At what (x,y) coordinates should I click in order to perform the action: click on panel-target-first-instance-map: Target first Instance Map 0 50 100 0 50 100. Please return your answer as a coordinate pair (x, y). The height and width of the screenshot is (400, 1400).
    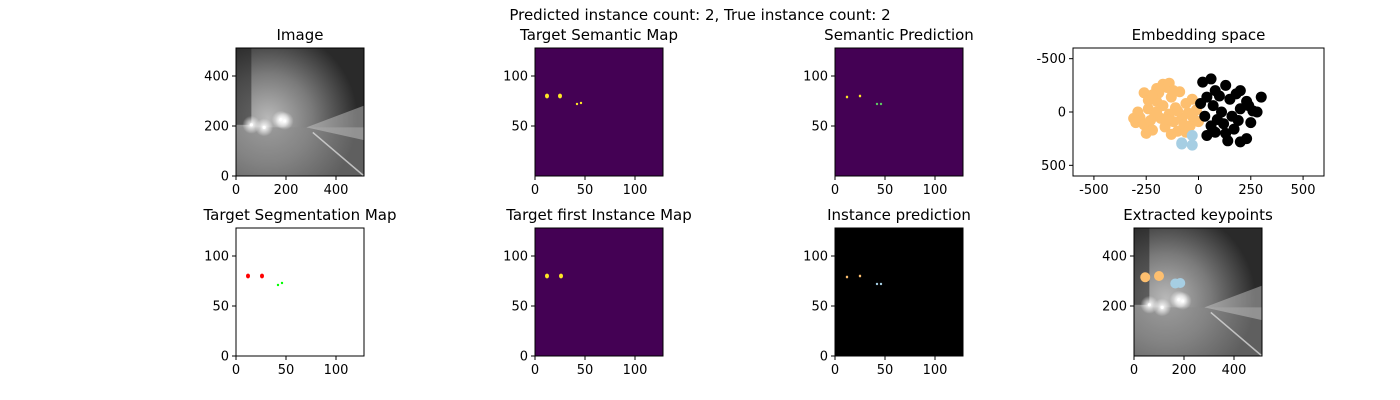
    Looking at the image, I should click on (597, 292).